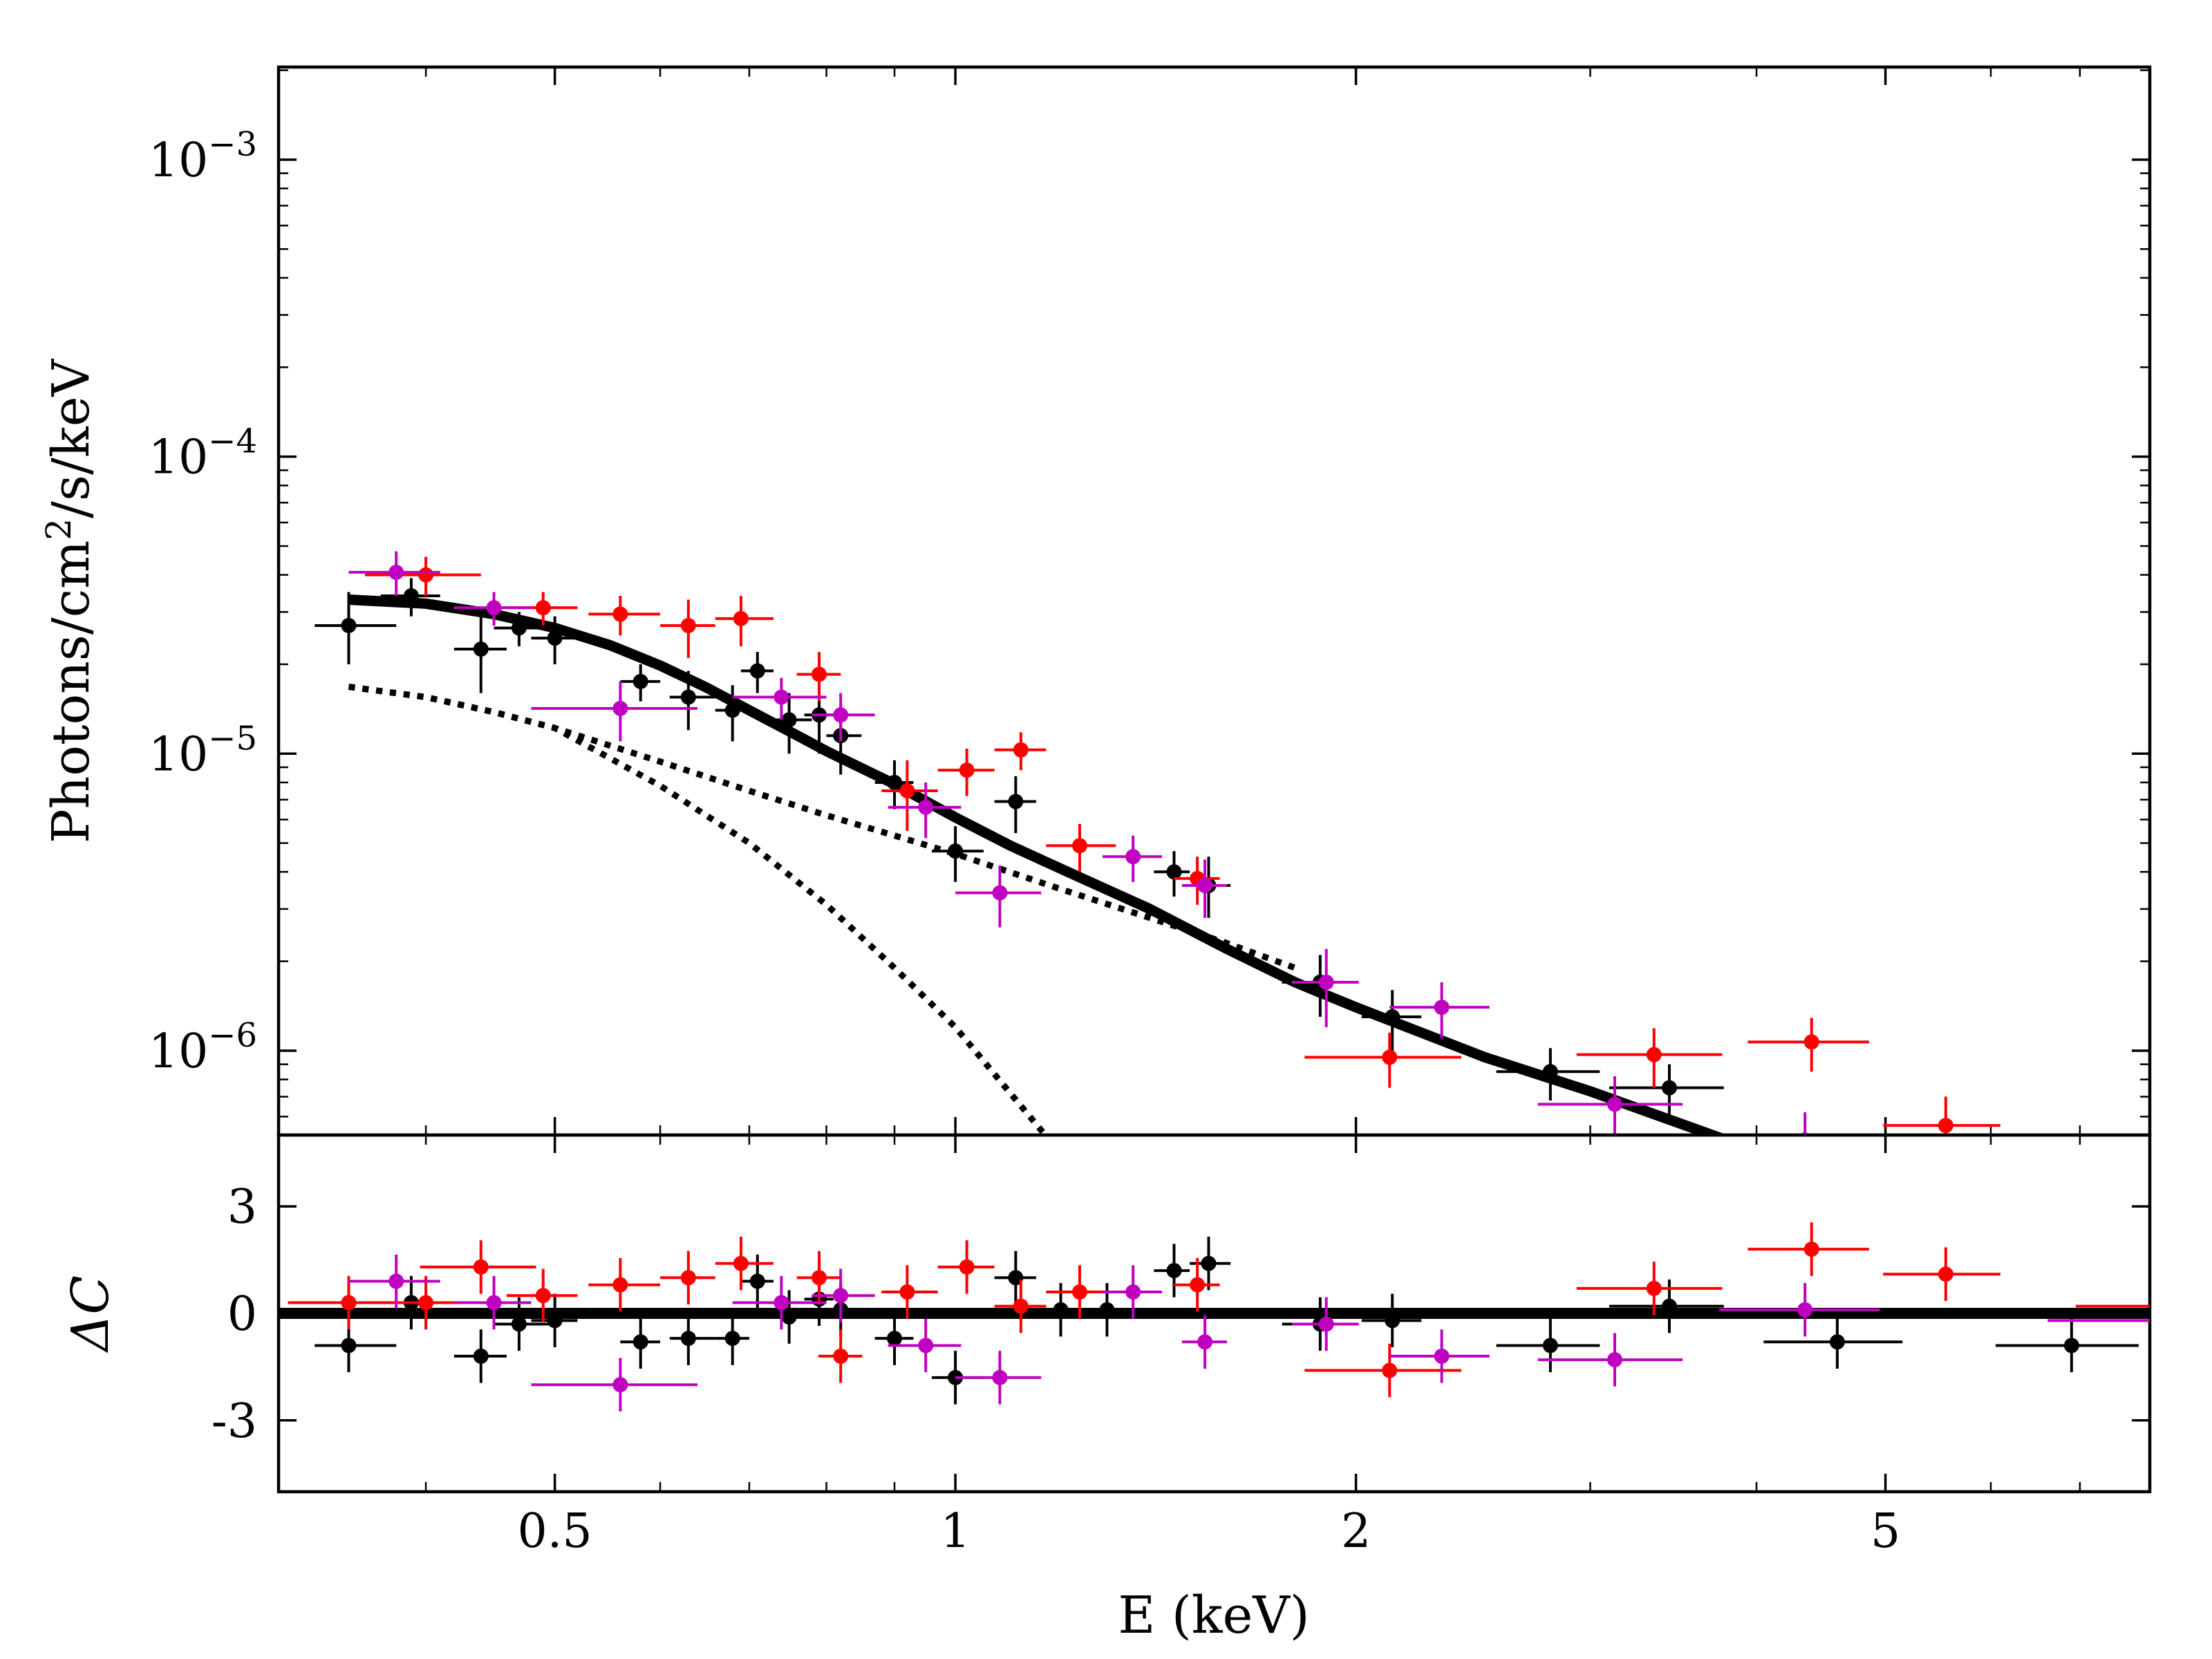 The height and width of the screenshot is (1659, 2212). I want to click on y-tick-label: 10⁻³, so click(203, 156).